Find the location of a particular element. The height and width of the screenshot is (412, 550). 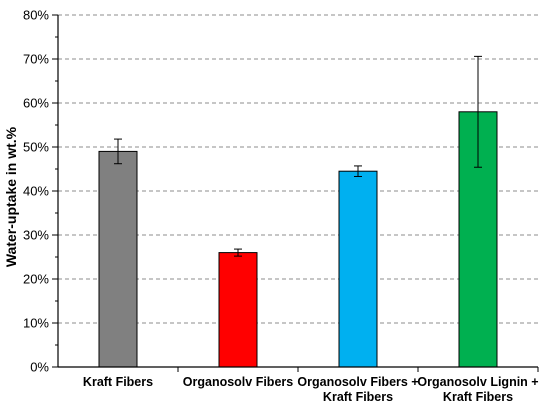

category-label: Organosolv Fibers + is located at coordinates (357, 382).